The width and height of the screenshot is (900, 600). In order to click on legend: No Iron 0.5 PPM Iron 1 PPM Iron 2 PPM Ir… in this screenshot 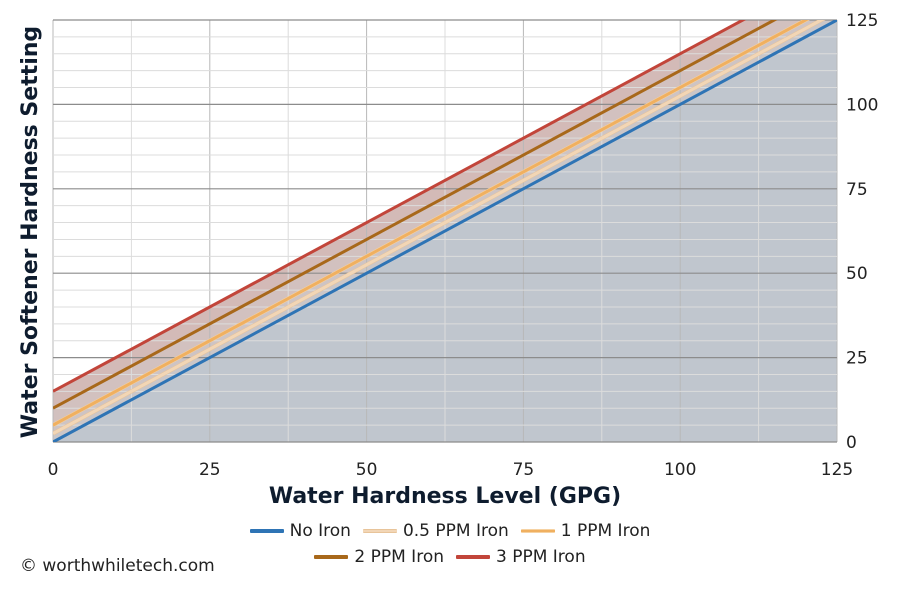, I will do `click(450, 544)`.